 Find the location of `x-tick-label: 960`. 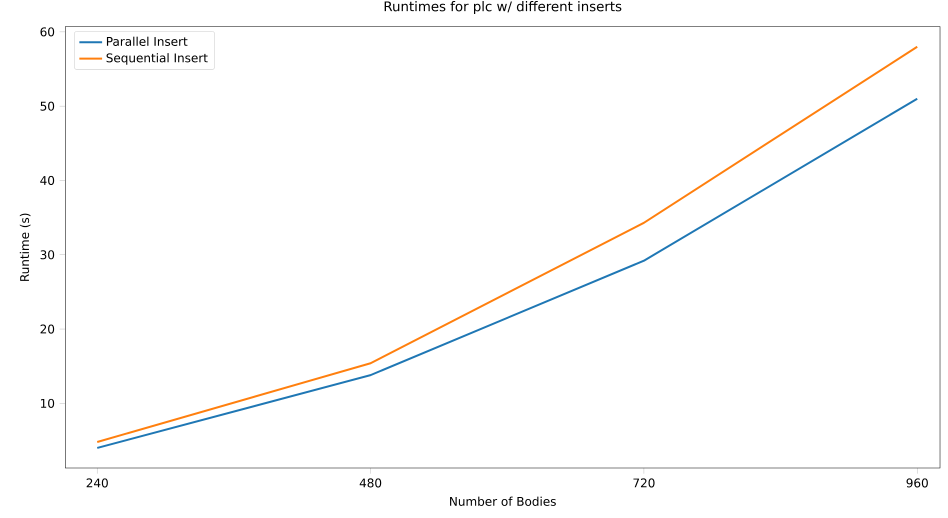

x-tick-label: 960 is located at coordinates (917, 483).